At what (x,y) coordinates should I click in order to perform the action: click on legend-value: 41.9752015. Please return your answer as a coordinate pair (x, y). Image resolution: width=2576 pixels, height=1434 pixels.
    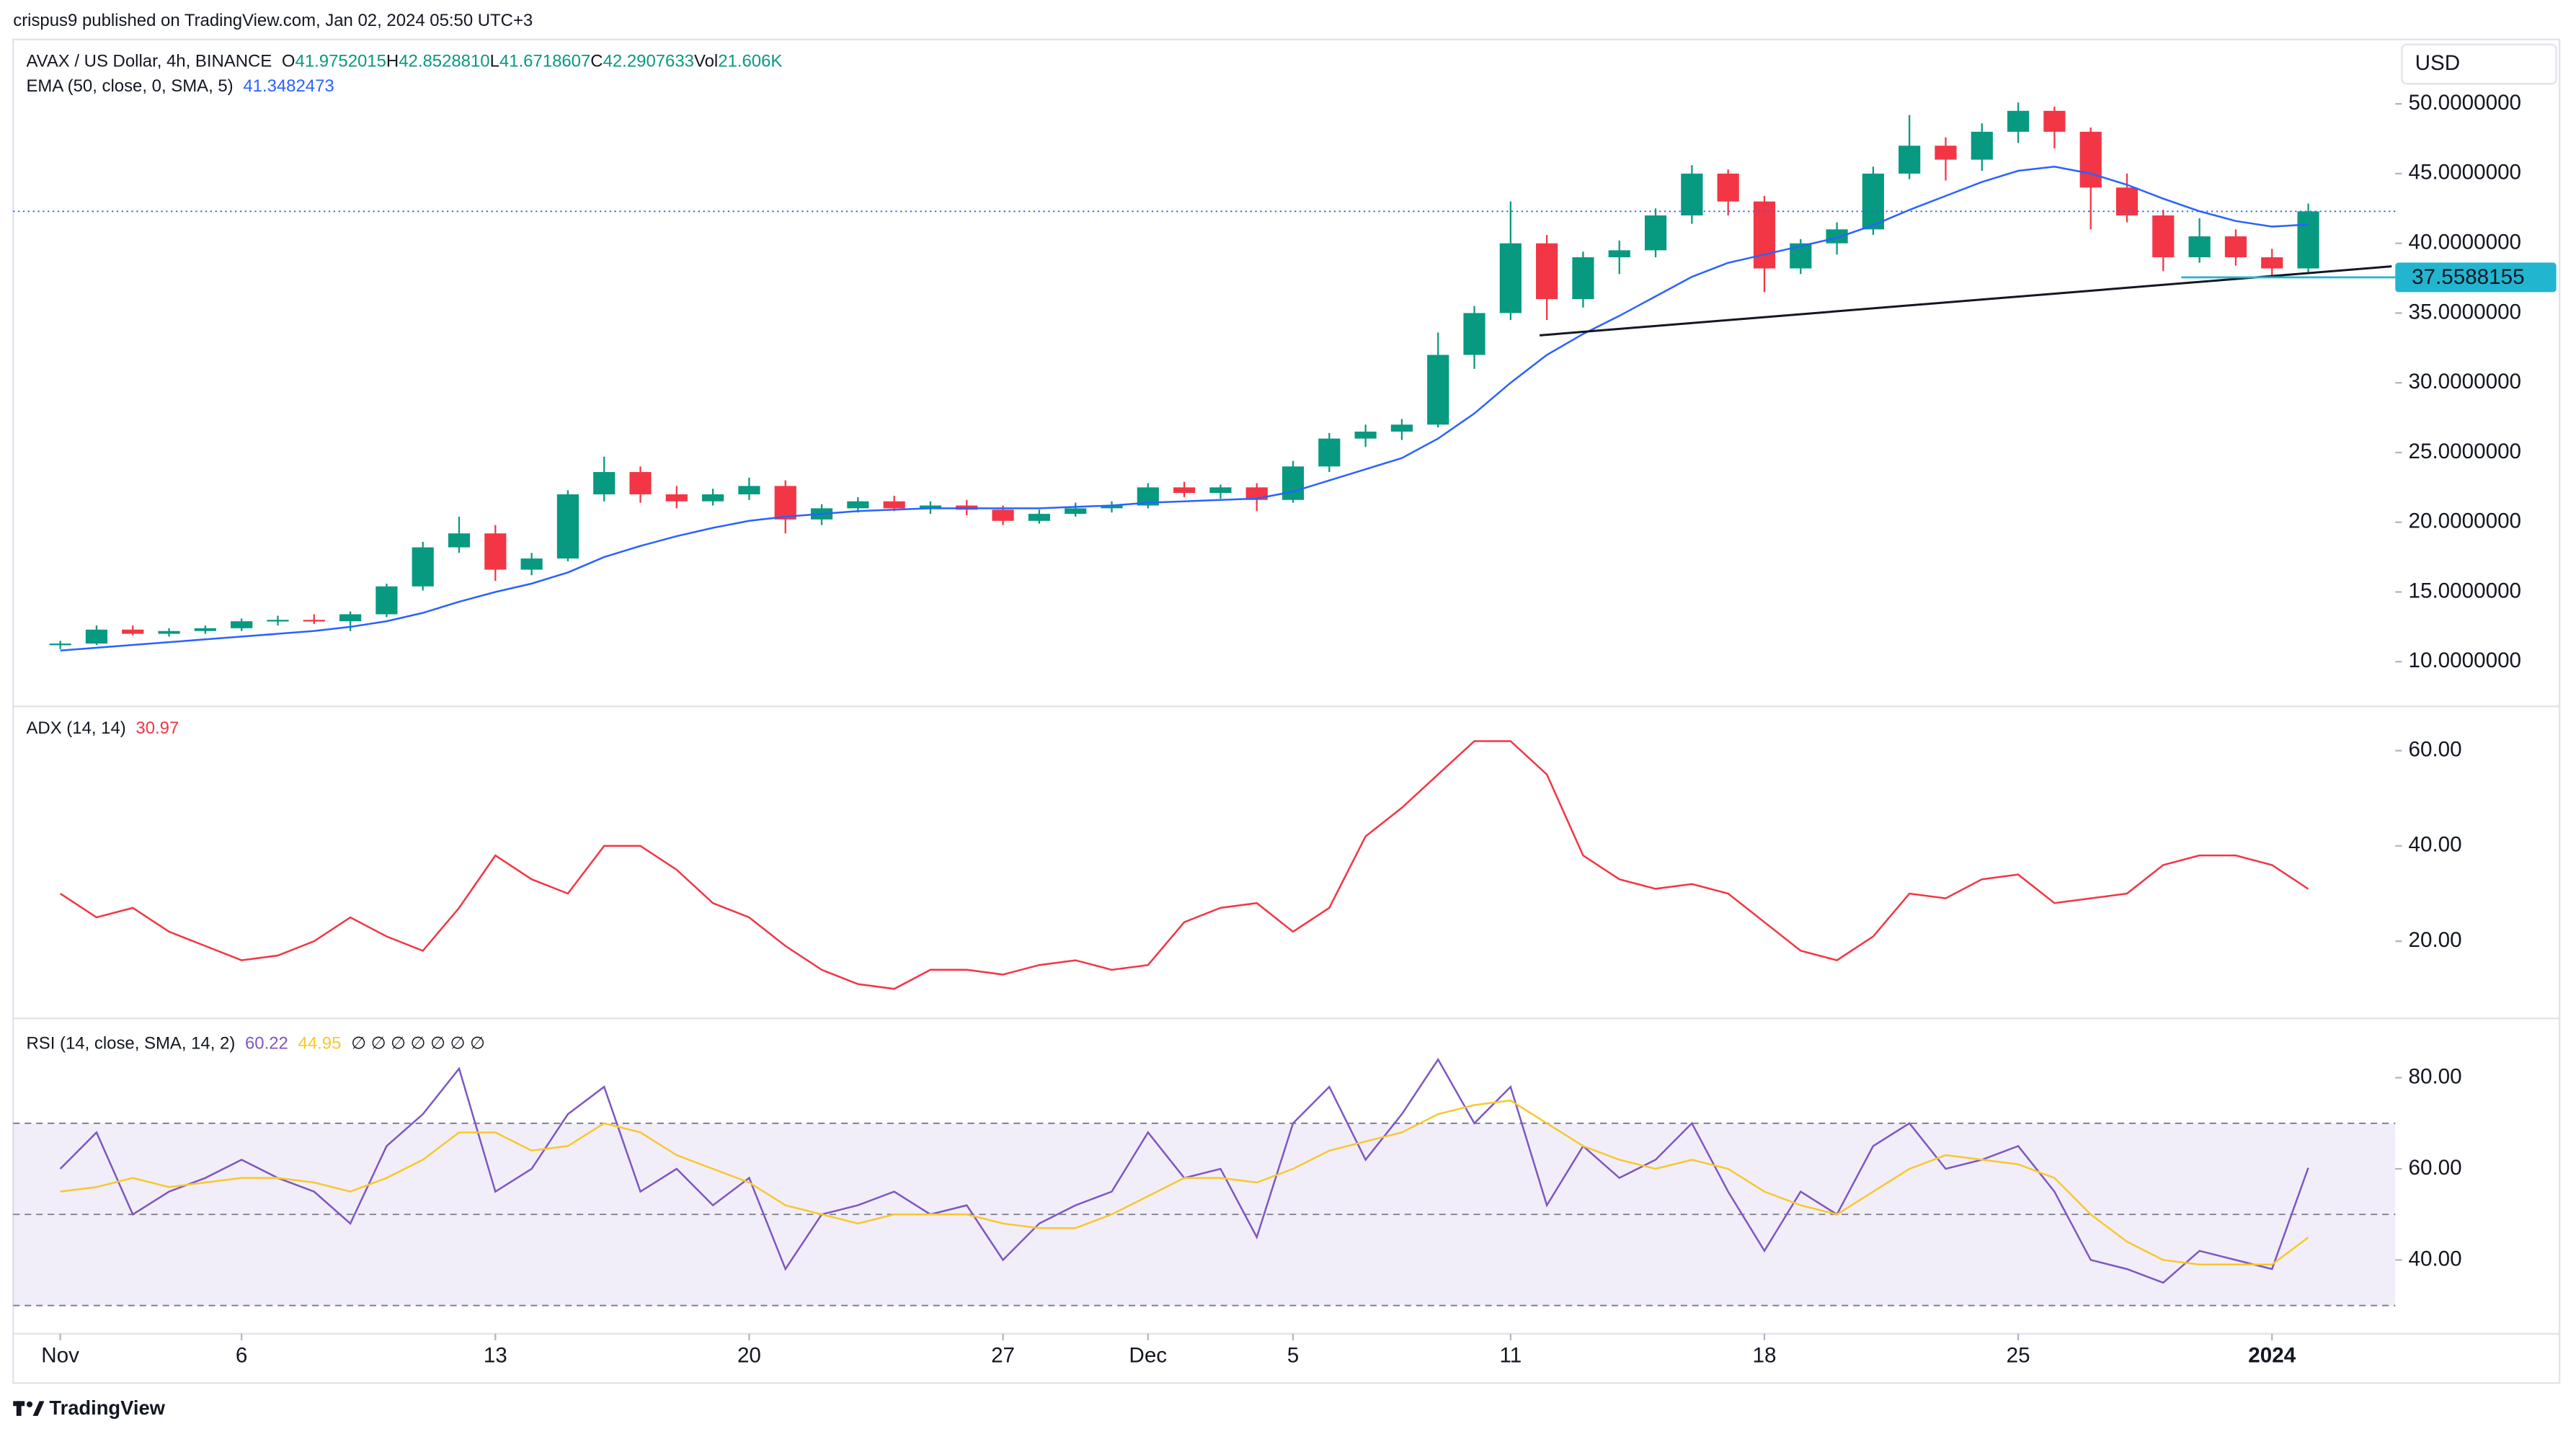
    Looking at the image, I should click on (341, 61).